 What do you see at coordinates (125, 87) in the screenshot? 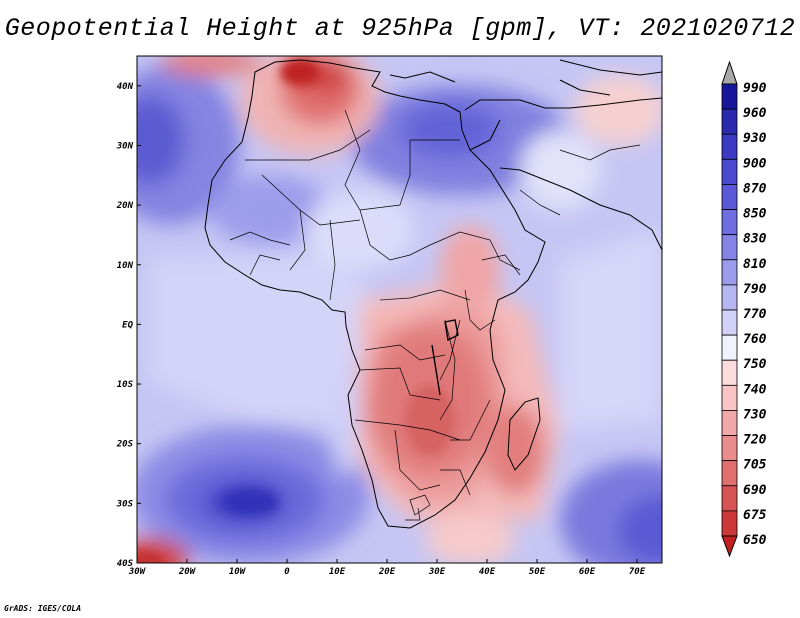
I see `y-tick-label: 40N` at bounding box center [125, 87].